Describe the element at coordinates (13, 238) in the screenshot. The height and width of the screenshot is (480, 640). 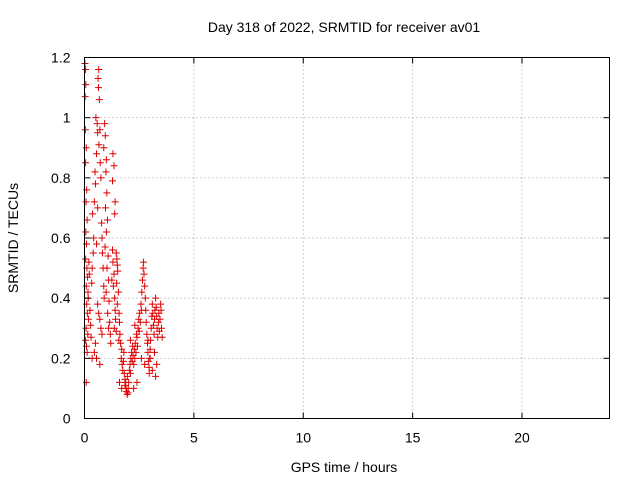
I see `y-axis-label: SRMTID / TECUs` at that location.